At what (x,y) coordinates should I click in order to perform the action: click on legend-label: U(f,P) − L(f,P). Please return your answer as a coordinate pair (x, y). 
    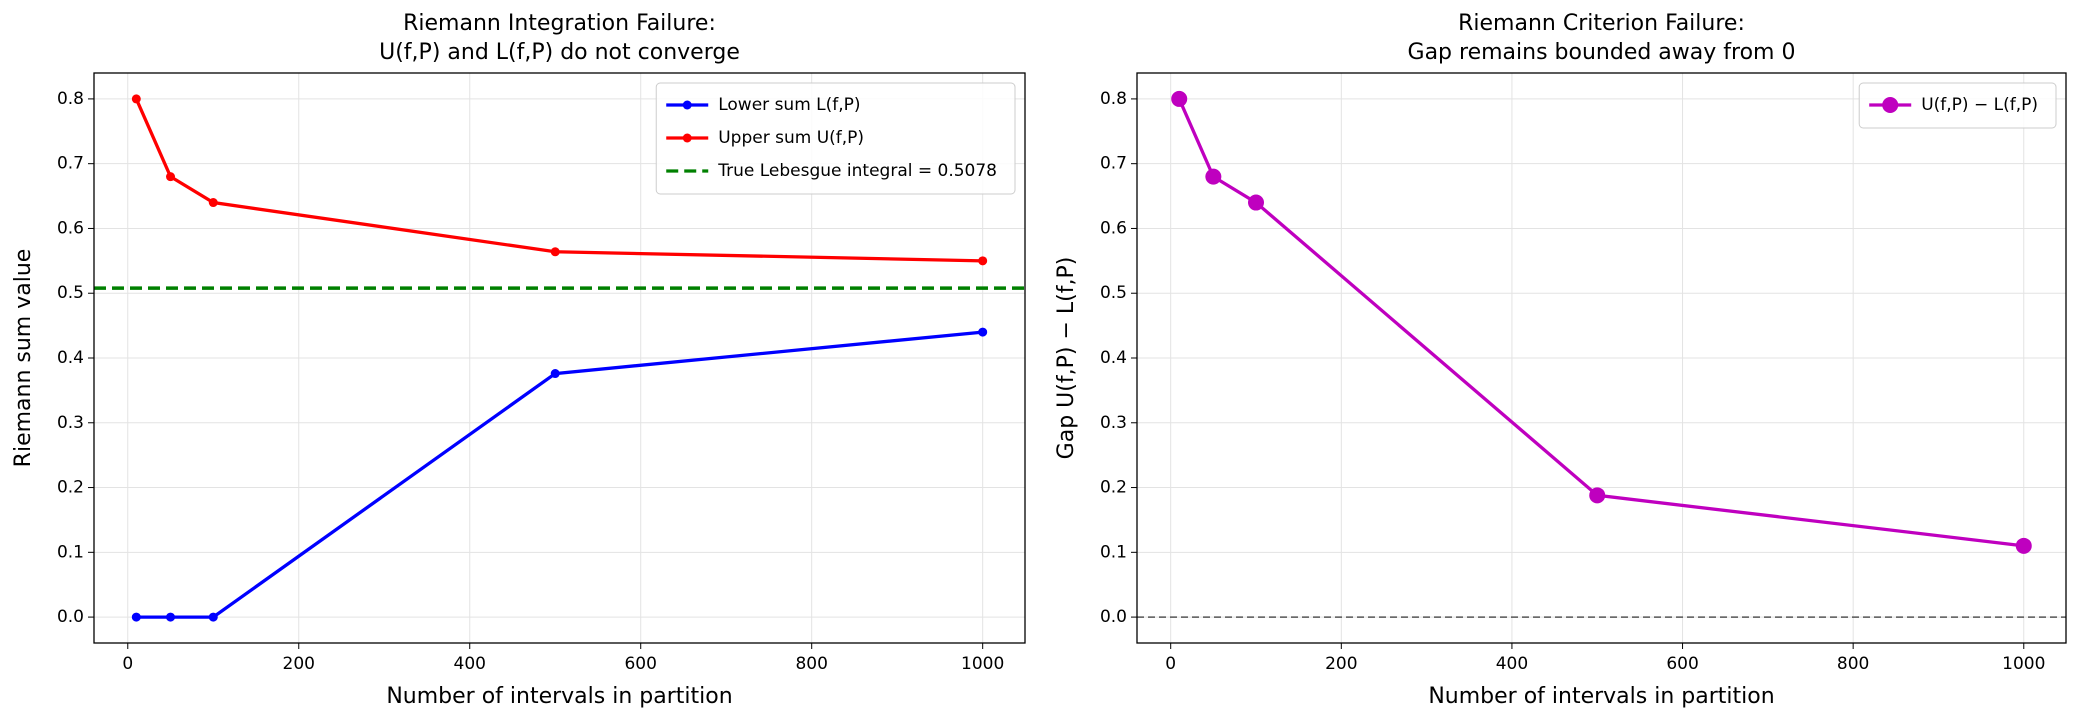
    Looking at the image, I should click on (1979, 105).